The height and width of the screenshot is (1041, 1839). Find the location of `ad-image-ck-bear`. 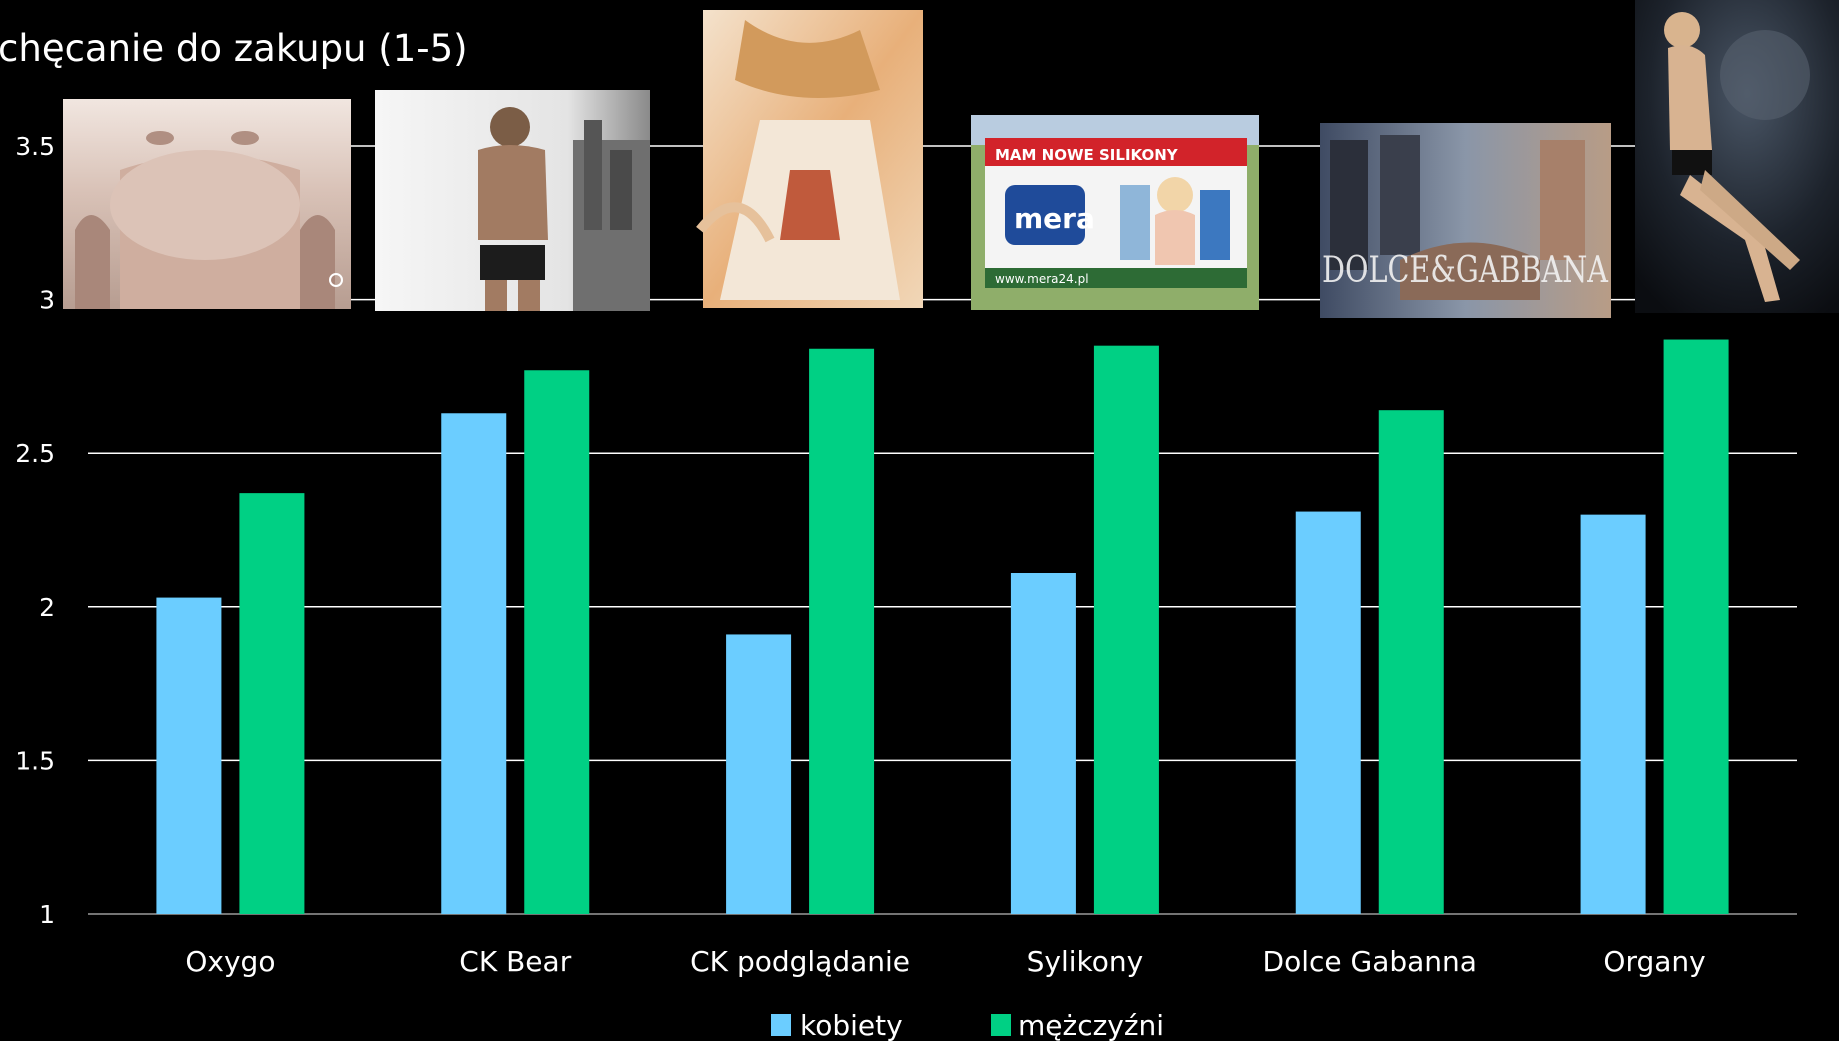

ad-image-ck-bear is located at coordinates (512, 200).